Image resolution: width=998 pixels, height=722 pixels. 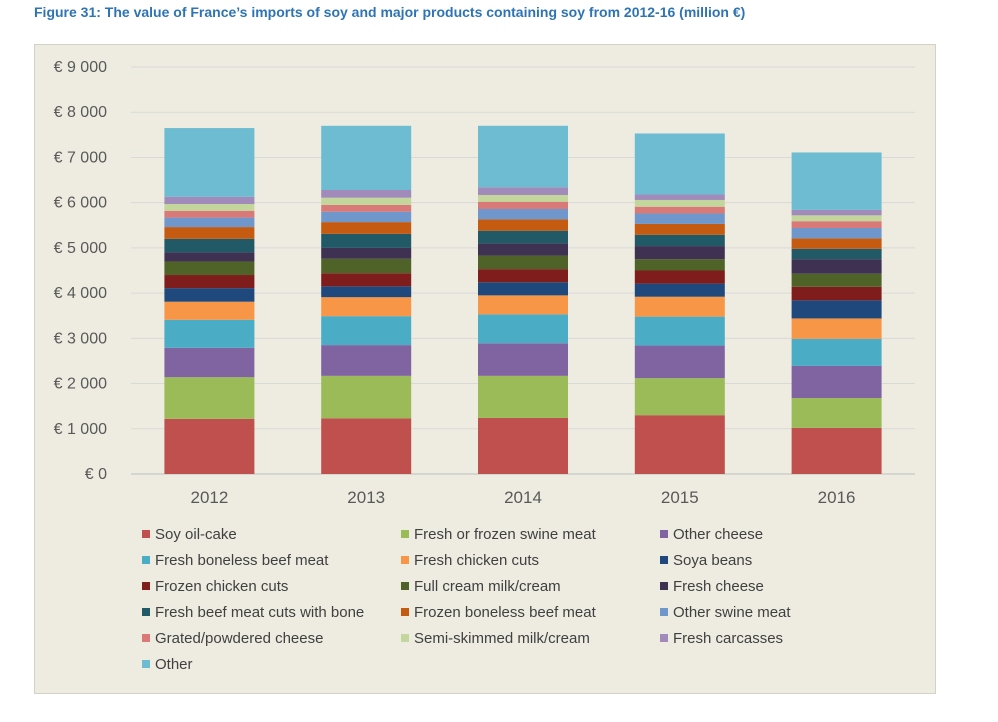 What do you see at coordinates (366, 446) in the screenshot?
I see `bar-segment-2013-soy-oil-cake` at bounding box center [366, 446].